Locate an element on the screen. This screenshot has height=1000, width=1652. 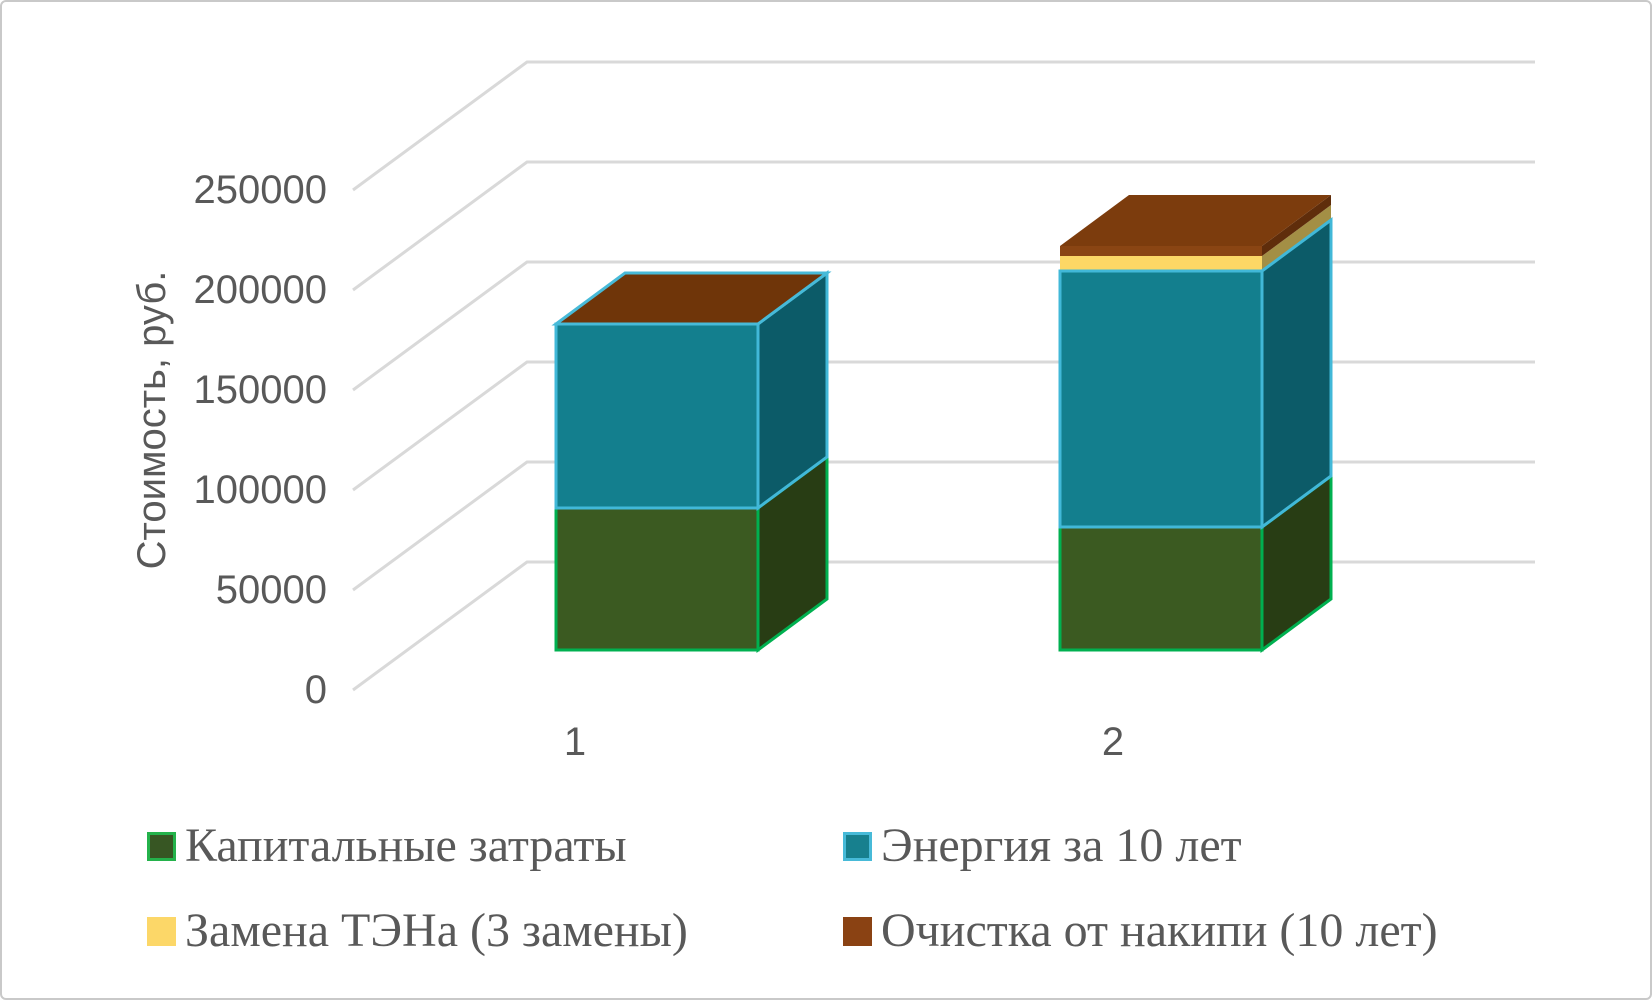
bar1-series1-front-face is located at coordinates (657, 416).